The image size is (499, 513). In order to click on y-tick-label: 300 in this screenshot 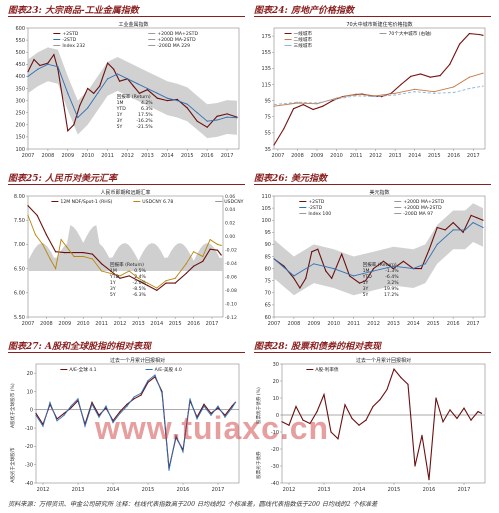, I will do `click(20, 101)`.